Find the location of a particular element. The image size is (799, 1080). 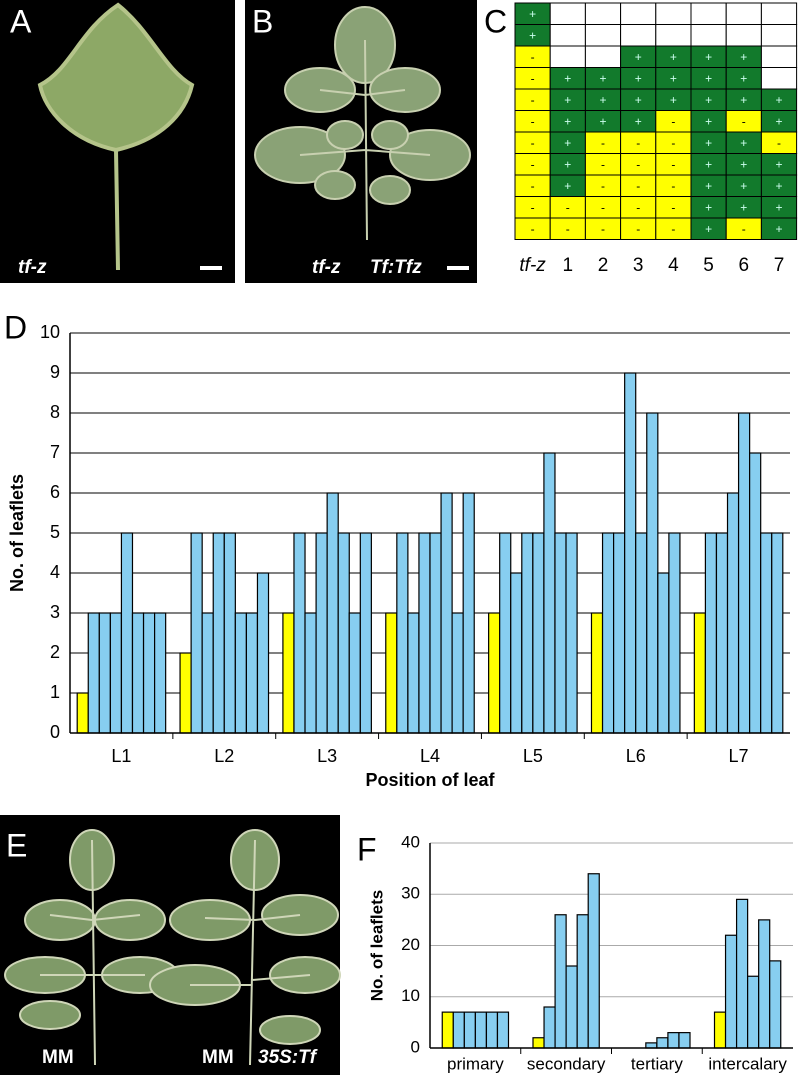

x-tick-label: L5 is located at coordinates (533, 756).